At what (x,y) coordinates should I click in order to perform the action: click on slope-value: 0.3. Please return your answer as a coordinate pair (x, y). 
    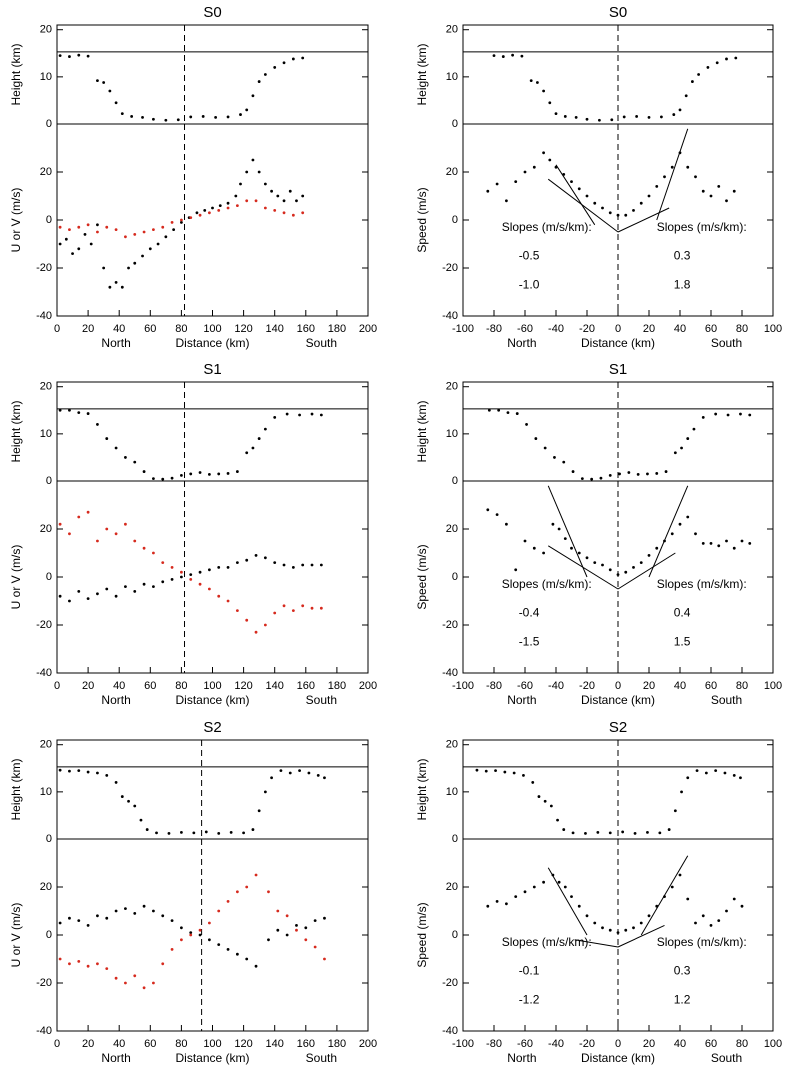
    Looking at the image, I should click on (682, 971).